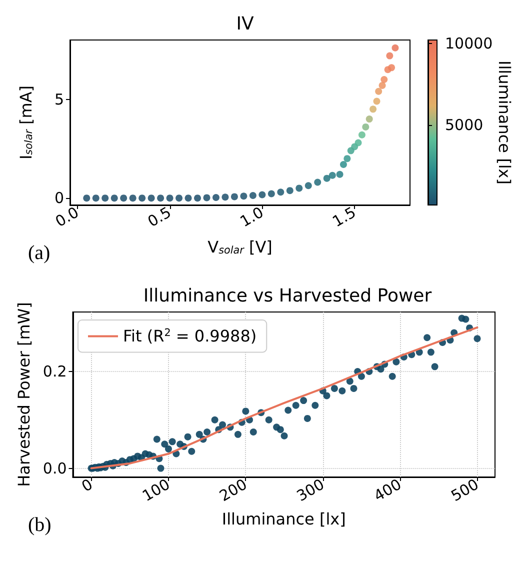 The image size is (530, 561). What do you see at coordinates (26, 122) in the screenshot?
I see `y-axis-title: Isolar [mA]` at bounding box center [26, 122].